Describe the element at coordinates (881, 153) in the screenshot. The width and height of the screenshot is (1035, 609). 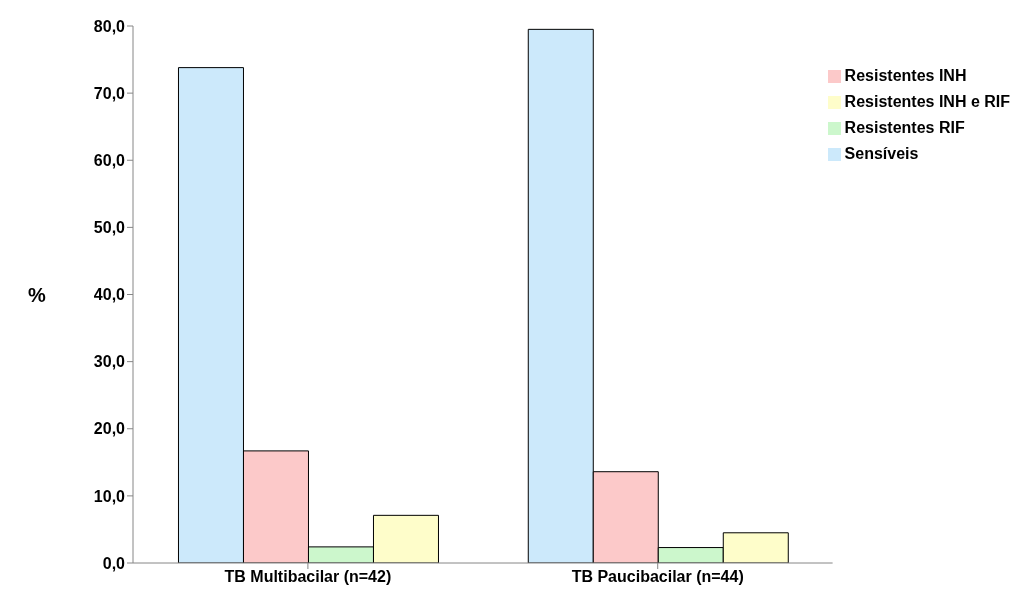
I see `legend-label: Sensíveis` at that location.